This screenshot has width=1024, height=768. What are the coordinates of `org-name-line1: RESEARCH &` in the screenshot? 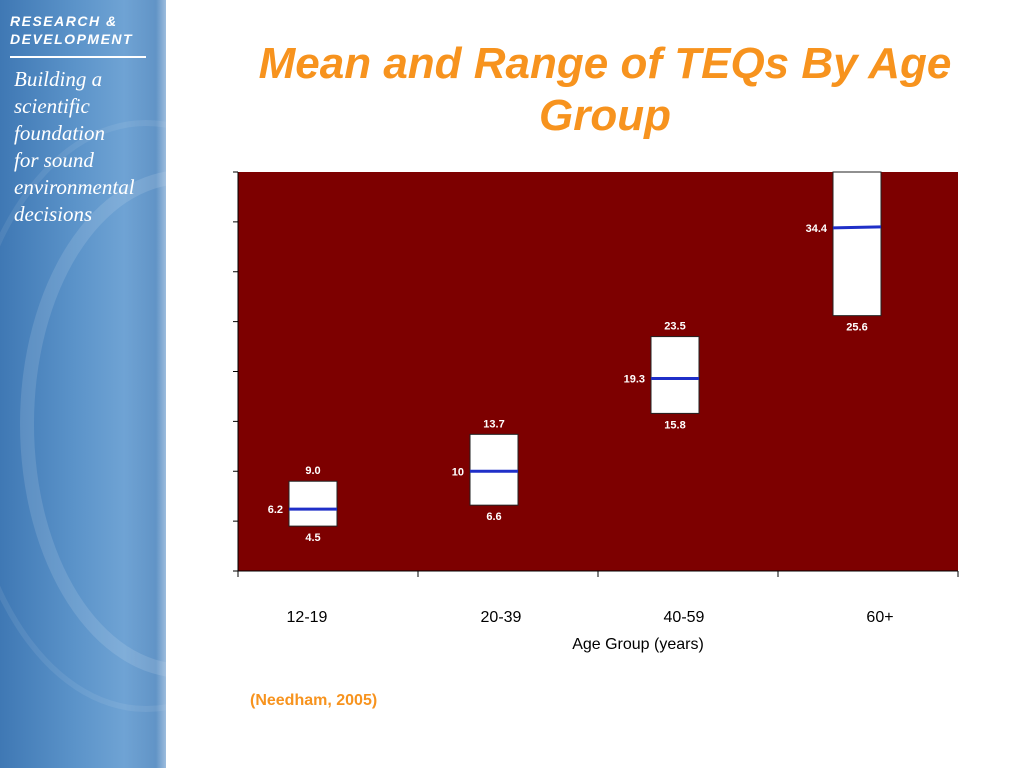 It's located at (64, 21).